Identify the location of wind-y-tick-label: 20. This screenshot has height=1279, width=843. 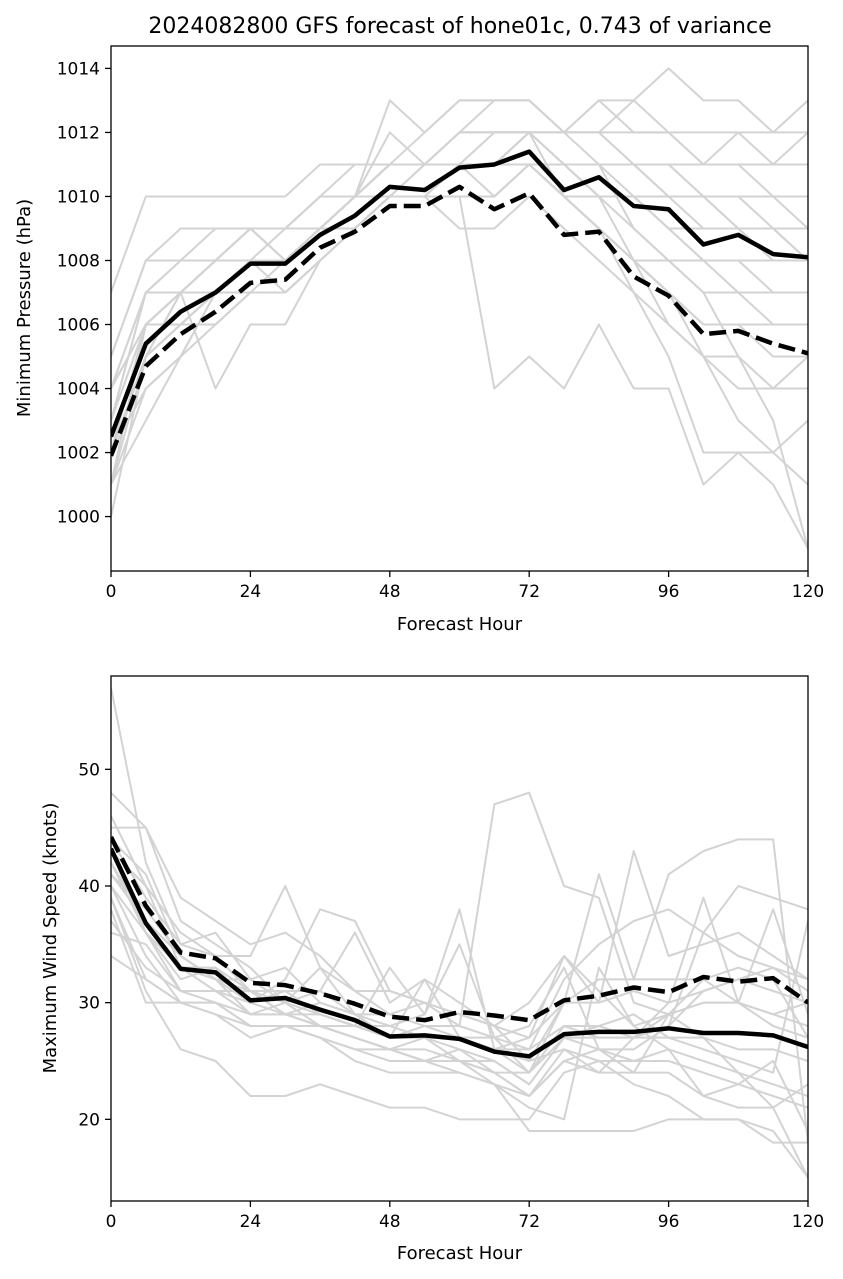
(89, 1120).